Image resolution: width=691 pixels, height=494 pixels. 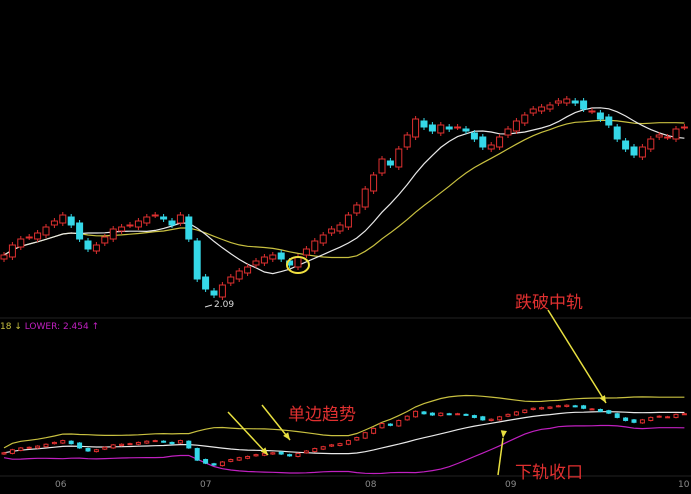 I want to click on lower-band-line, so click(x=344, y=449).